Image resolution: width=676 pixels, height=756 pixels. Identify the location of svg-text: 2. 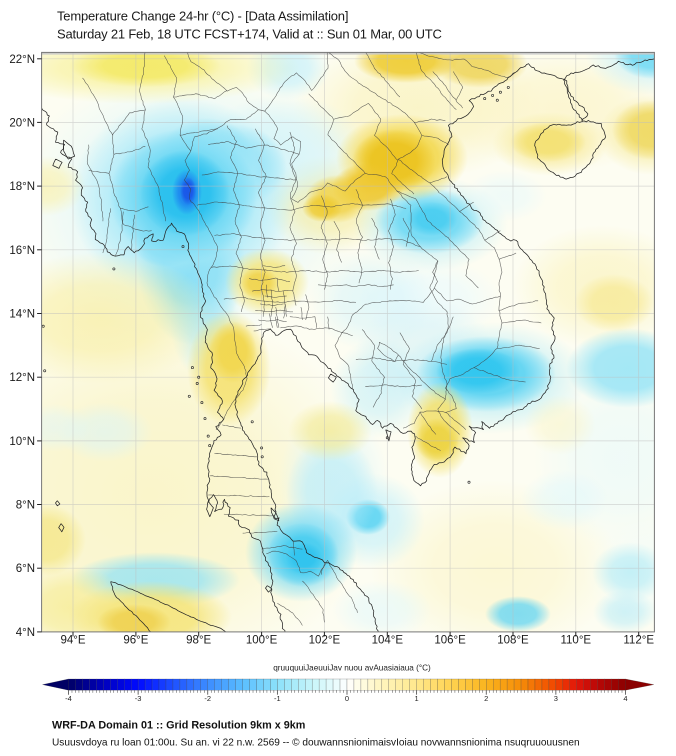
(486, 698).